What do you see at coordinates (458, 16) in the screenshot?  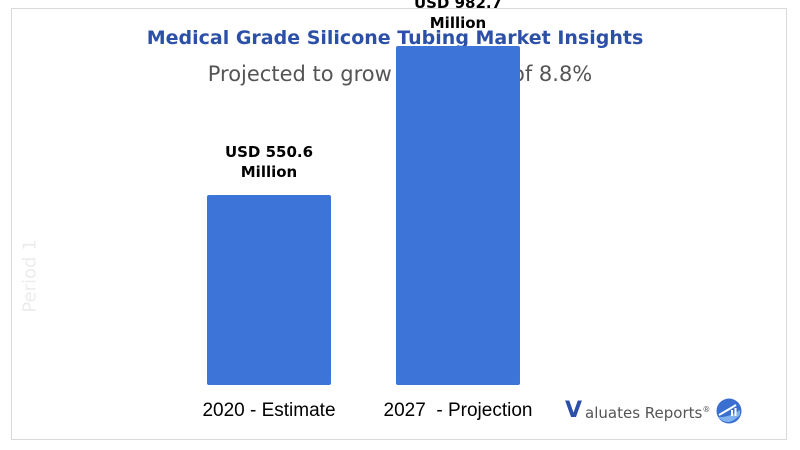 I see `bar-value-label-2: USD 982.7 Million` at bounding box center [458, 16].